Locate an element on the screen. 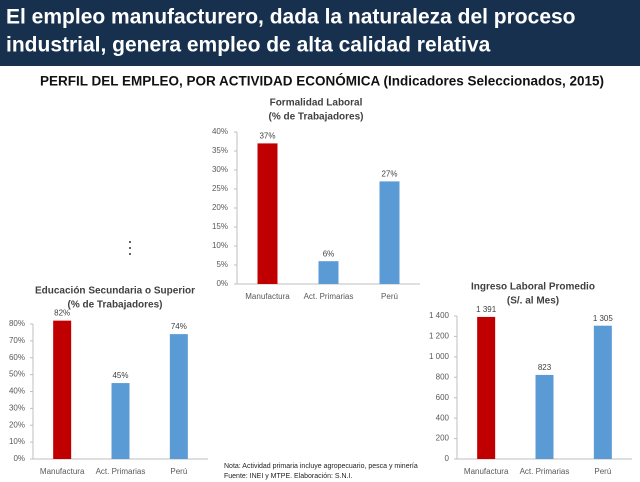 The image size is (640, 482). chart-subtitle: (S/. al Mes) is located at coordinates (533, 301).